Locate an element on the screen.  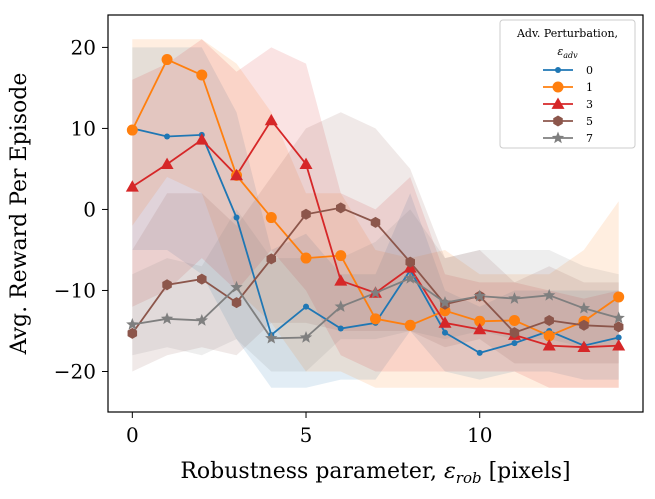
y-axis: −20 −10 0 10 20 is located at coordinates (81, 209).